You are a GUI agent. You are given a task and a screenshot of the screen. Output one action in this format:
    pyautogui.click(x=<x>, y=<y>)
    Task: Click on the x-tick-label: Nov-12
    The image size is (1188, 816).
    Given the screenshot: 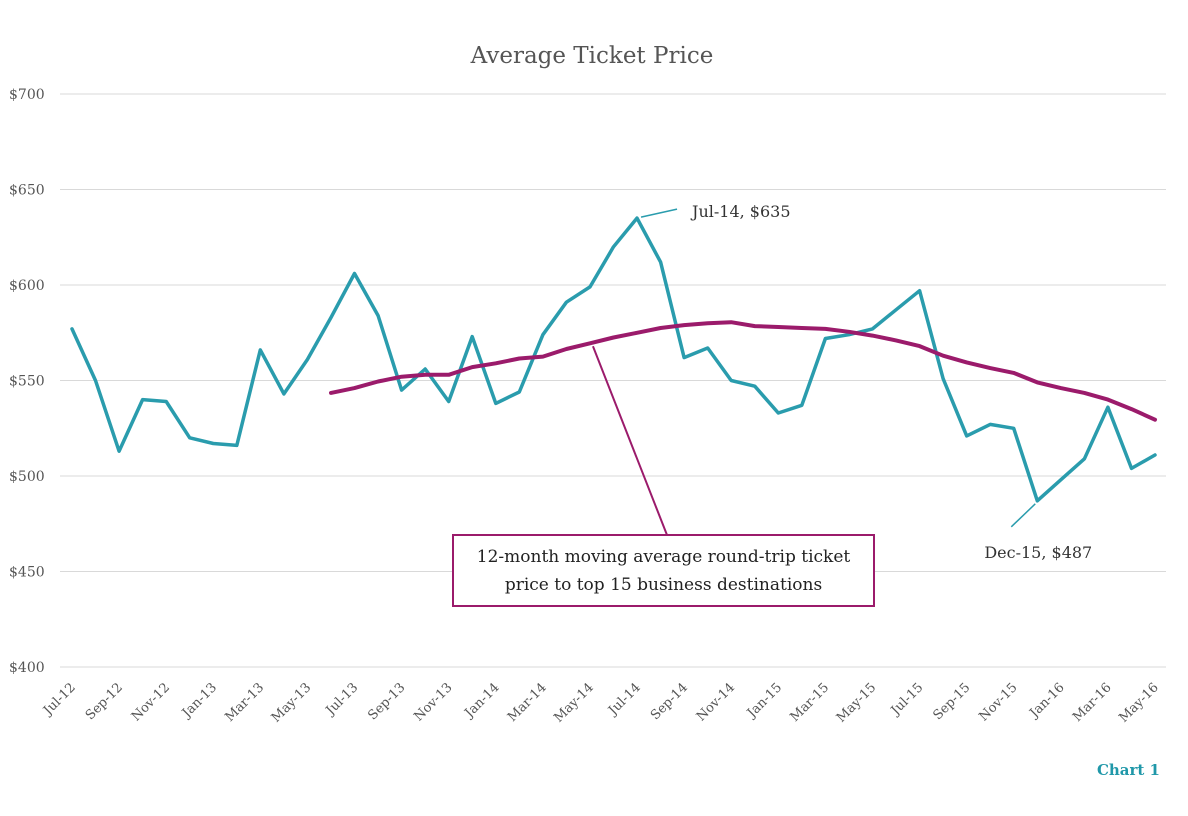 What is the action you would take?
    pyautogui.click(x=151, y=702)
    